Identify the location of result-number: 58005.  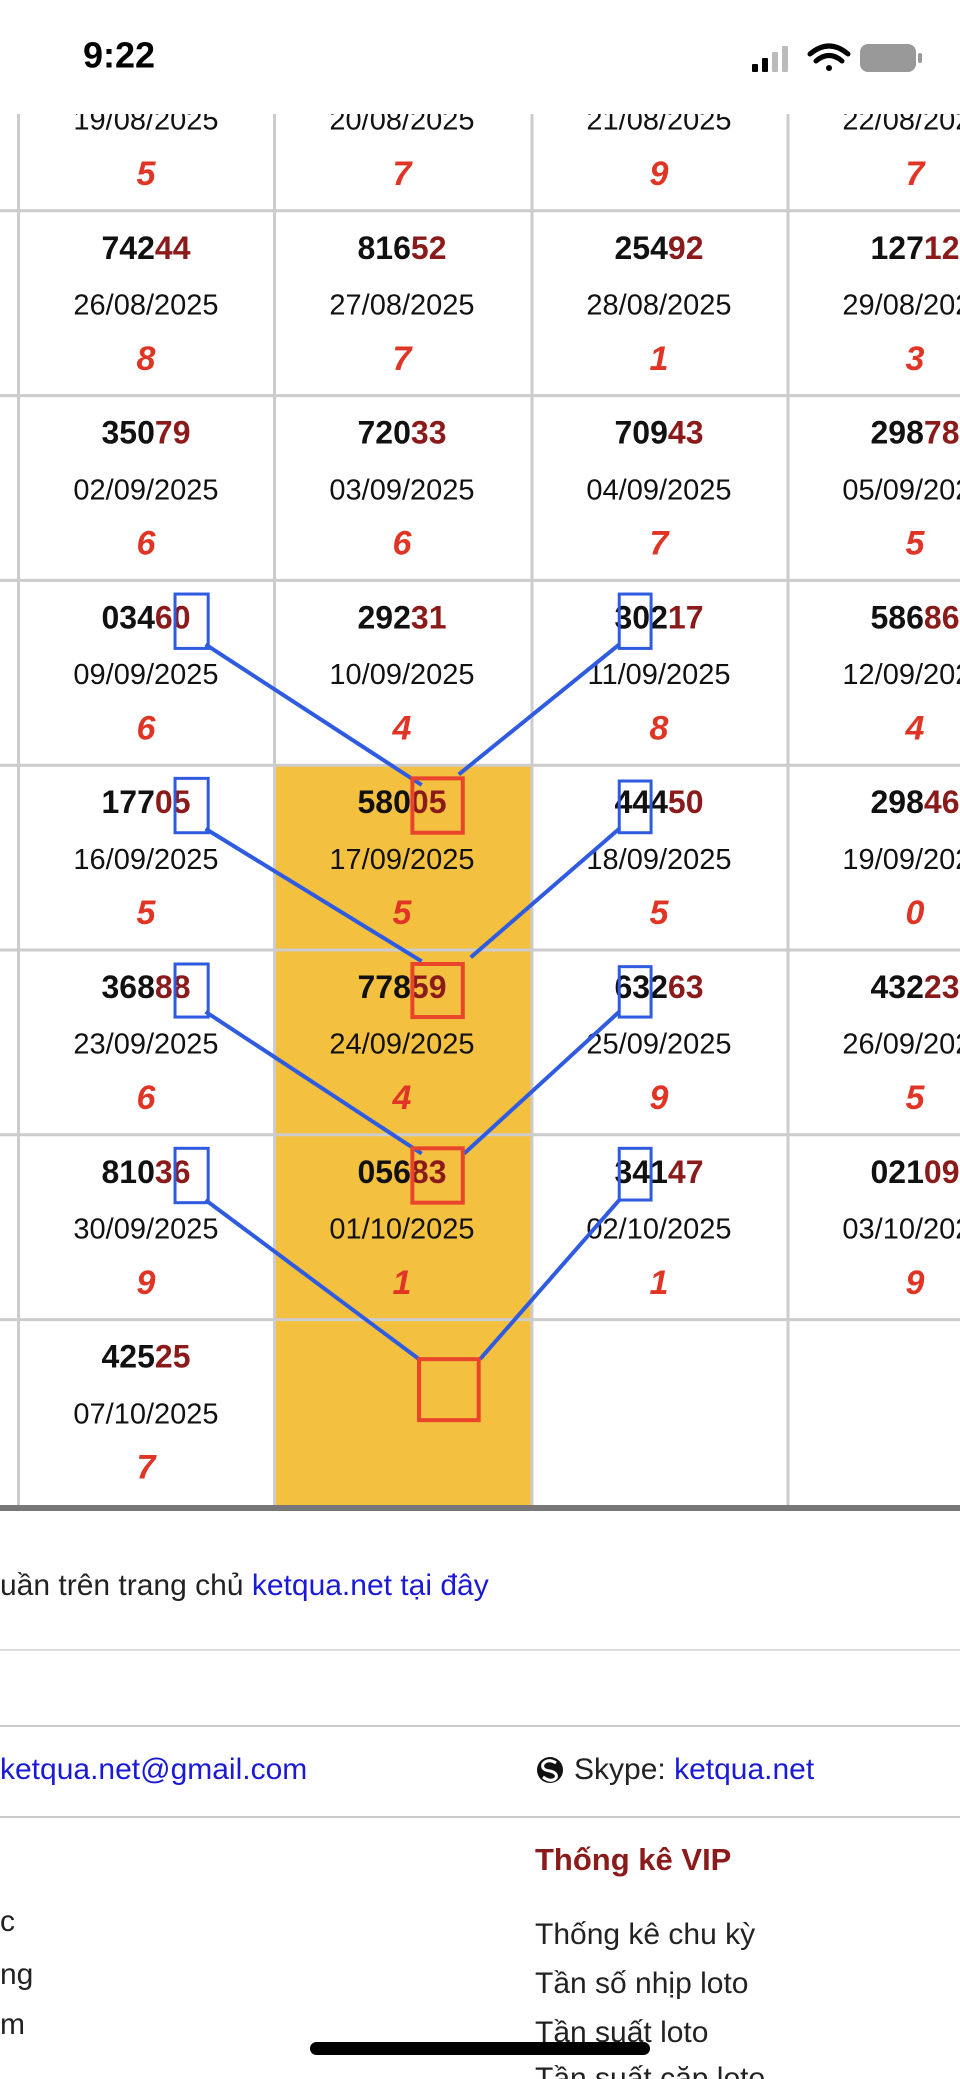
(402, 803).